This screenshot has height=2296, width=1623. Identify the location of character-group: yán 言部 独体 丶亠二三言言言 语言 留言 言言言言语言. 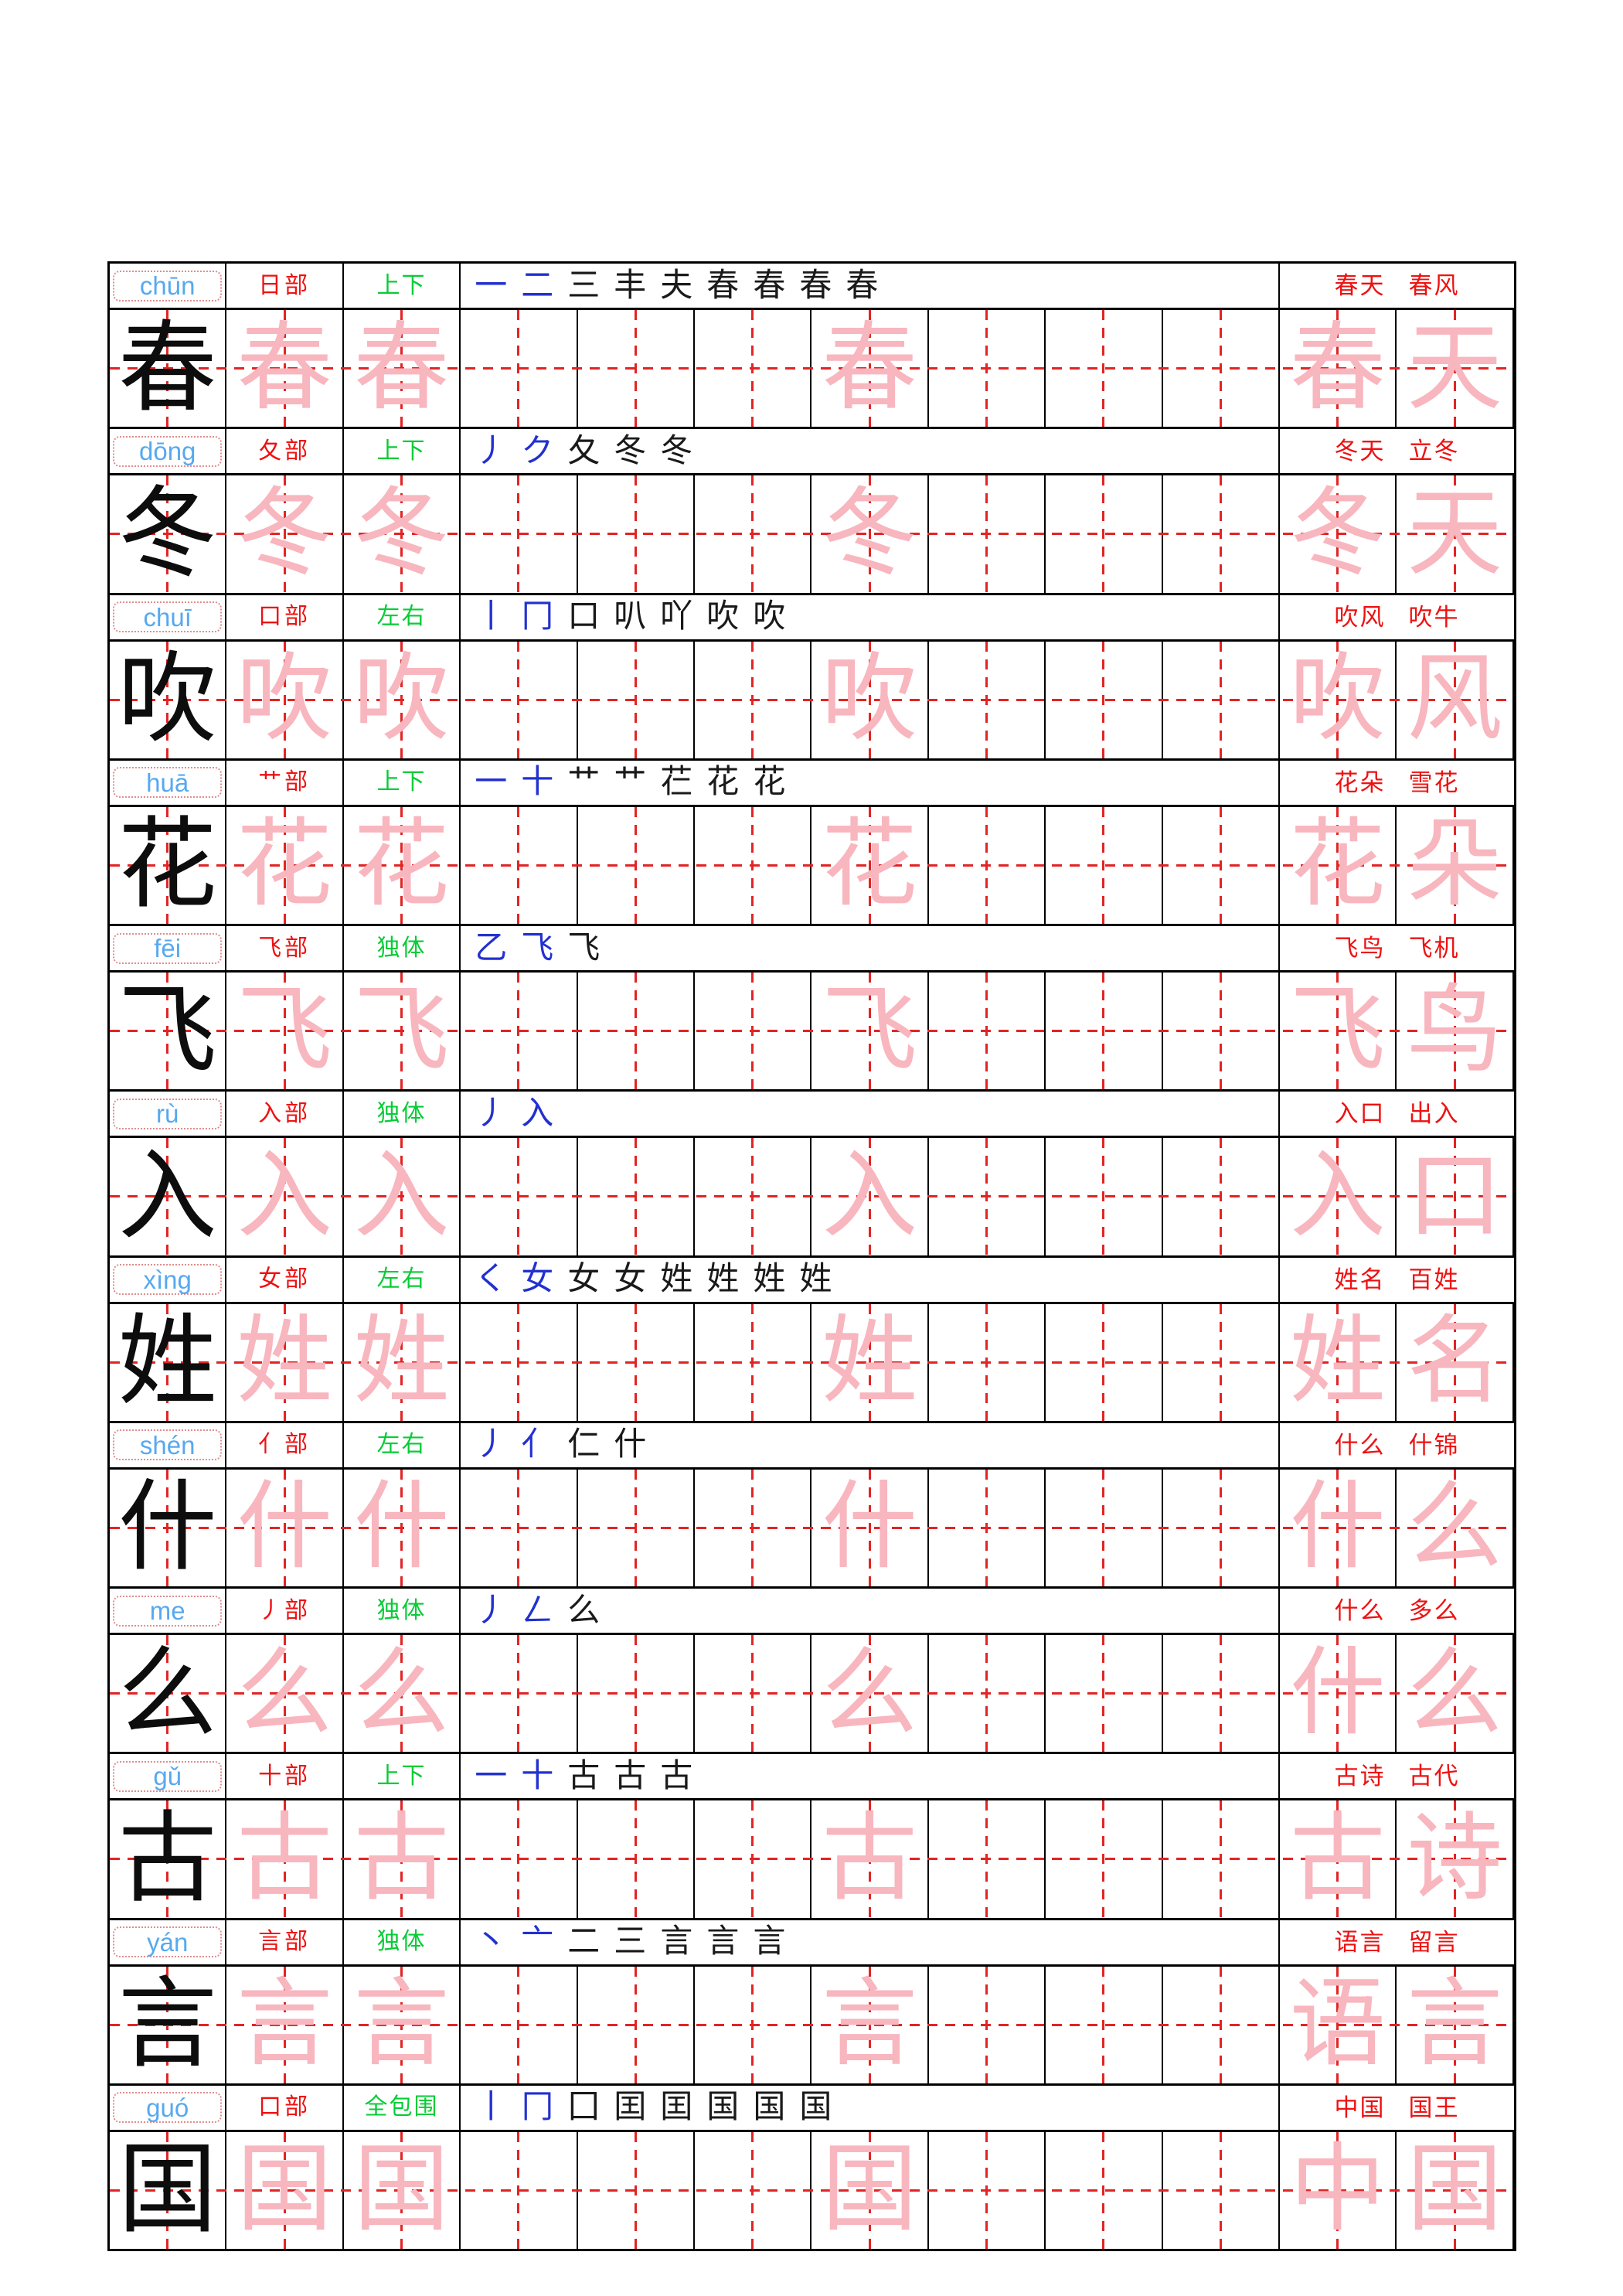
(812, 2003).